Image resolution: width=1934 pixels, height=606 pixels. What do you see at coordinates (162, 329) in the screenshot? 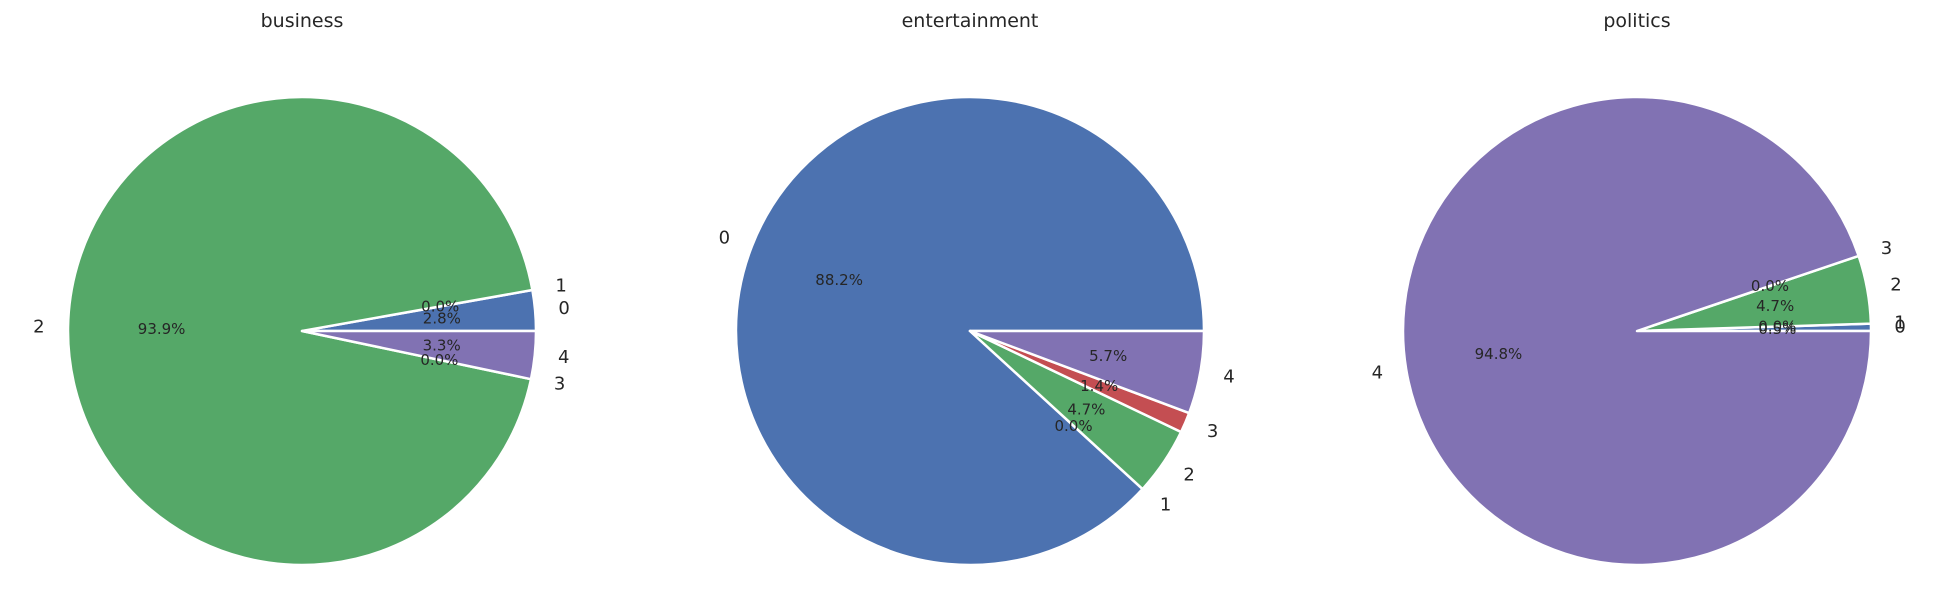
I see `slice-percent-2: 93.9%` at bounding box center [162, 329].